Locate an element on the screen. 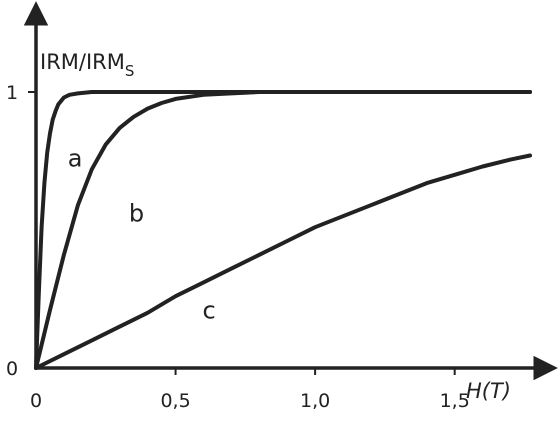 This screenshot has height=423, width=560. x-axis-title: H(T) is located at coordinates (488, 391).